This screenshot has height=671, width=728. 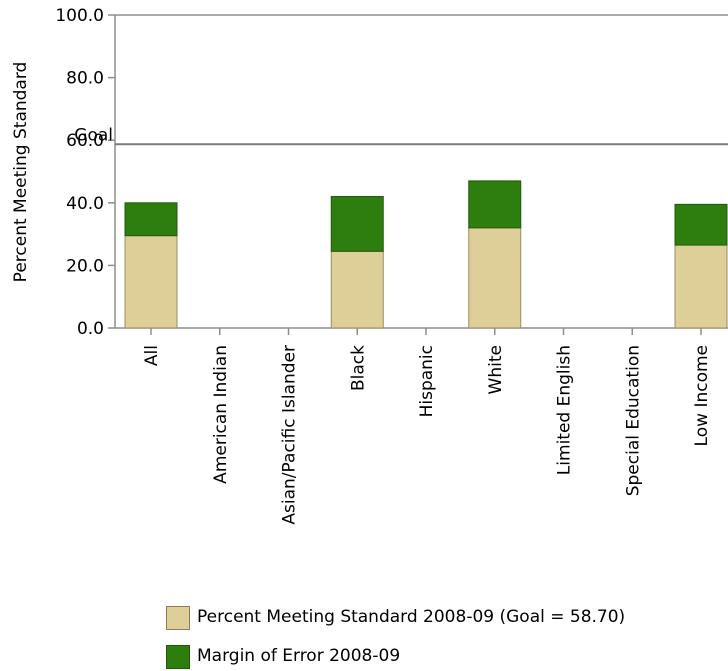 What do you see at coordinates (152, 355) in the screenshot?
I see `x-tick-label-all: All` at bounding box center [152, 355].